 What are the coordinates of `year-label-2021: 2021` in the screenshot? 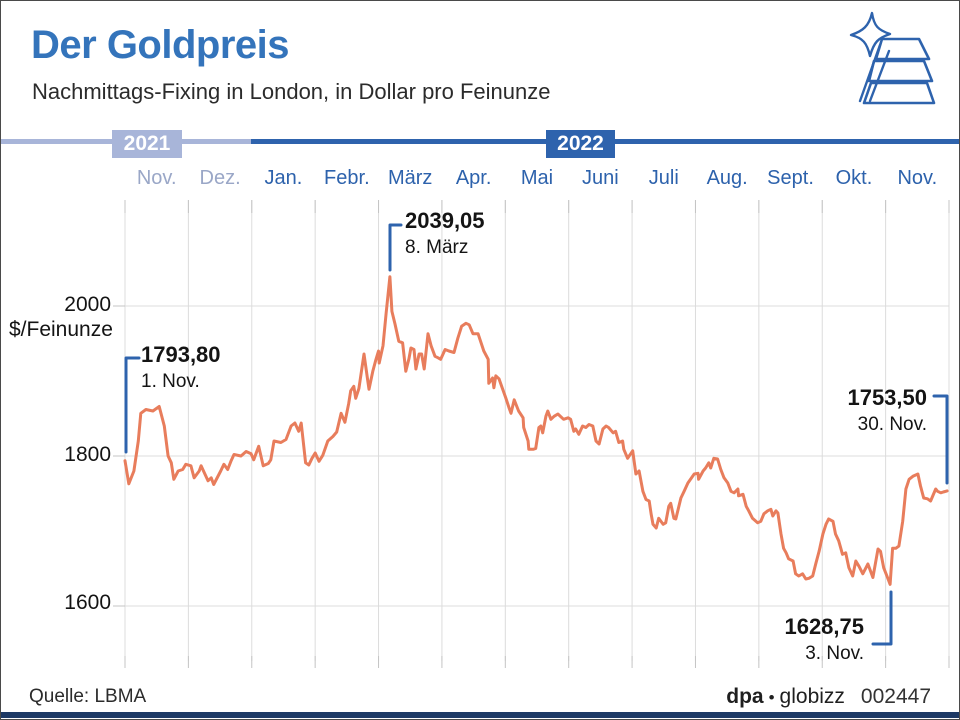 It's located at (147, 144).